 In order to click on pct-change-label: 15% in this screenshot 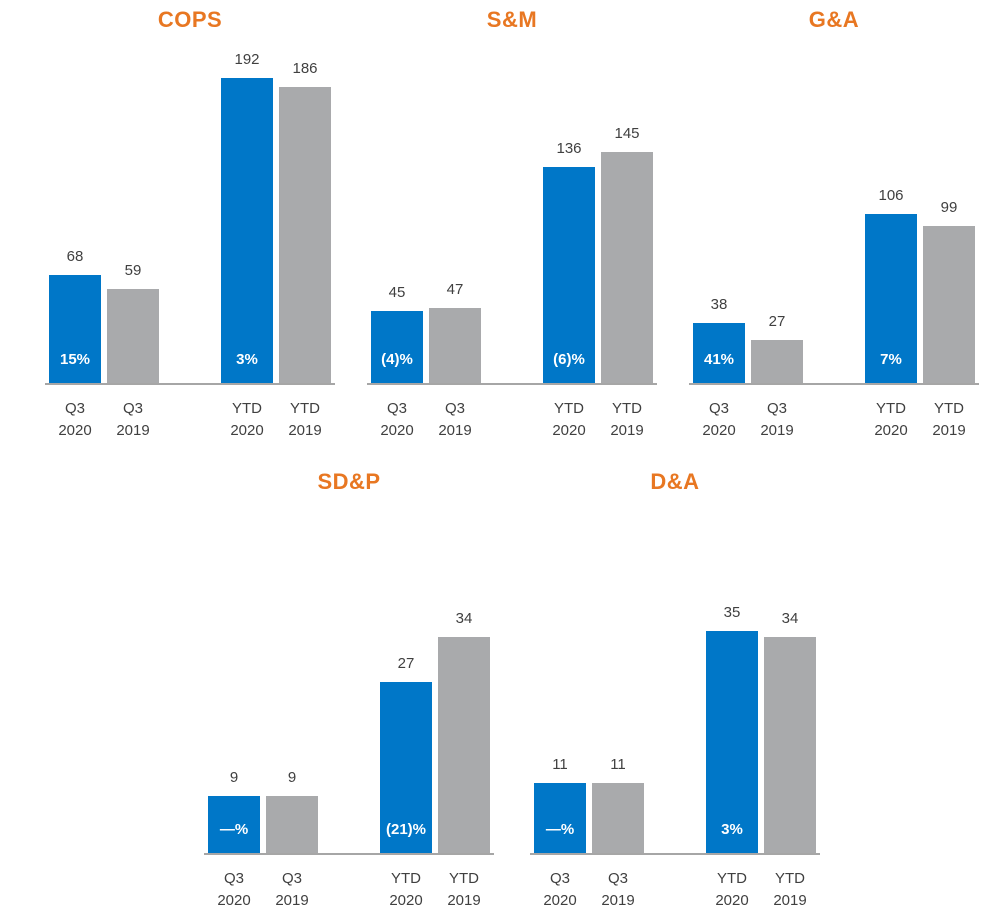, I will do `click(75, 359)`.